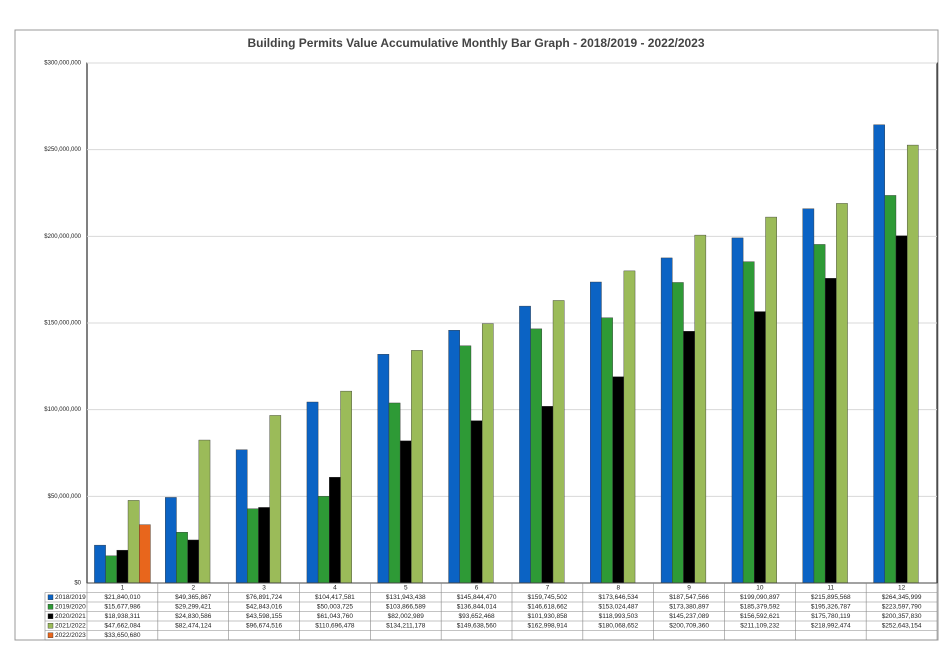  What do you see at coordinates (335, 606) in the screenshot?
I see `table-value: $50,003,725` at bounding box center [335, 606].